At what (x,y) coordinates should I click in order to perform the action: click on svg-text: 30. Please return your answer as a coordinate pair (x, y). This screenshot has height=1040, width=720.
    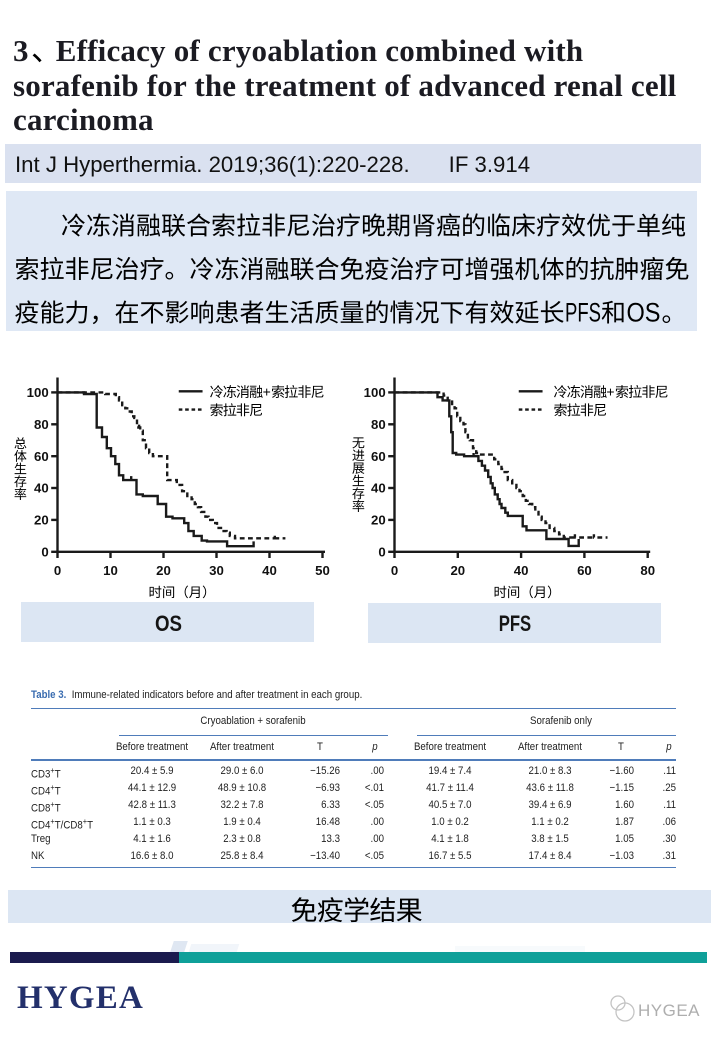
    Looking at the image, I should click on (216, 570).